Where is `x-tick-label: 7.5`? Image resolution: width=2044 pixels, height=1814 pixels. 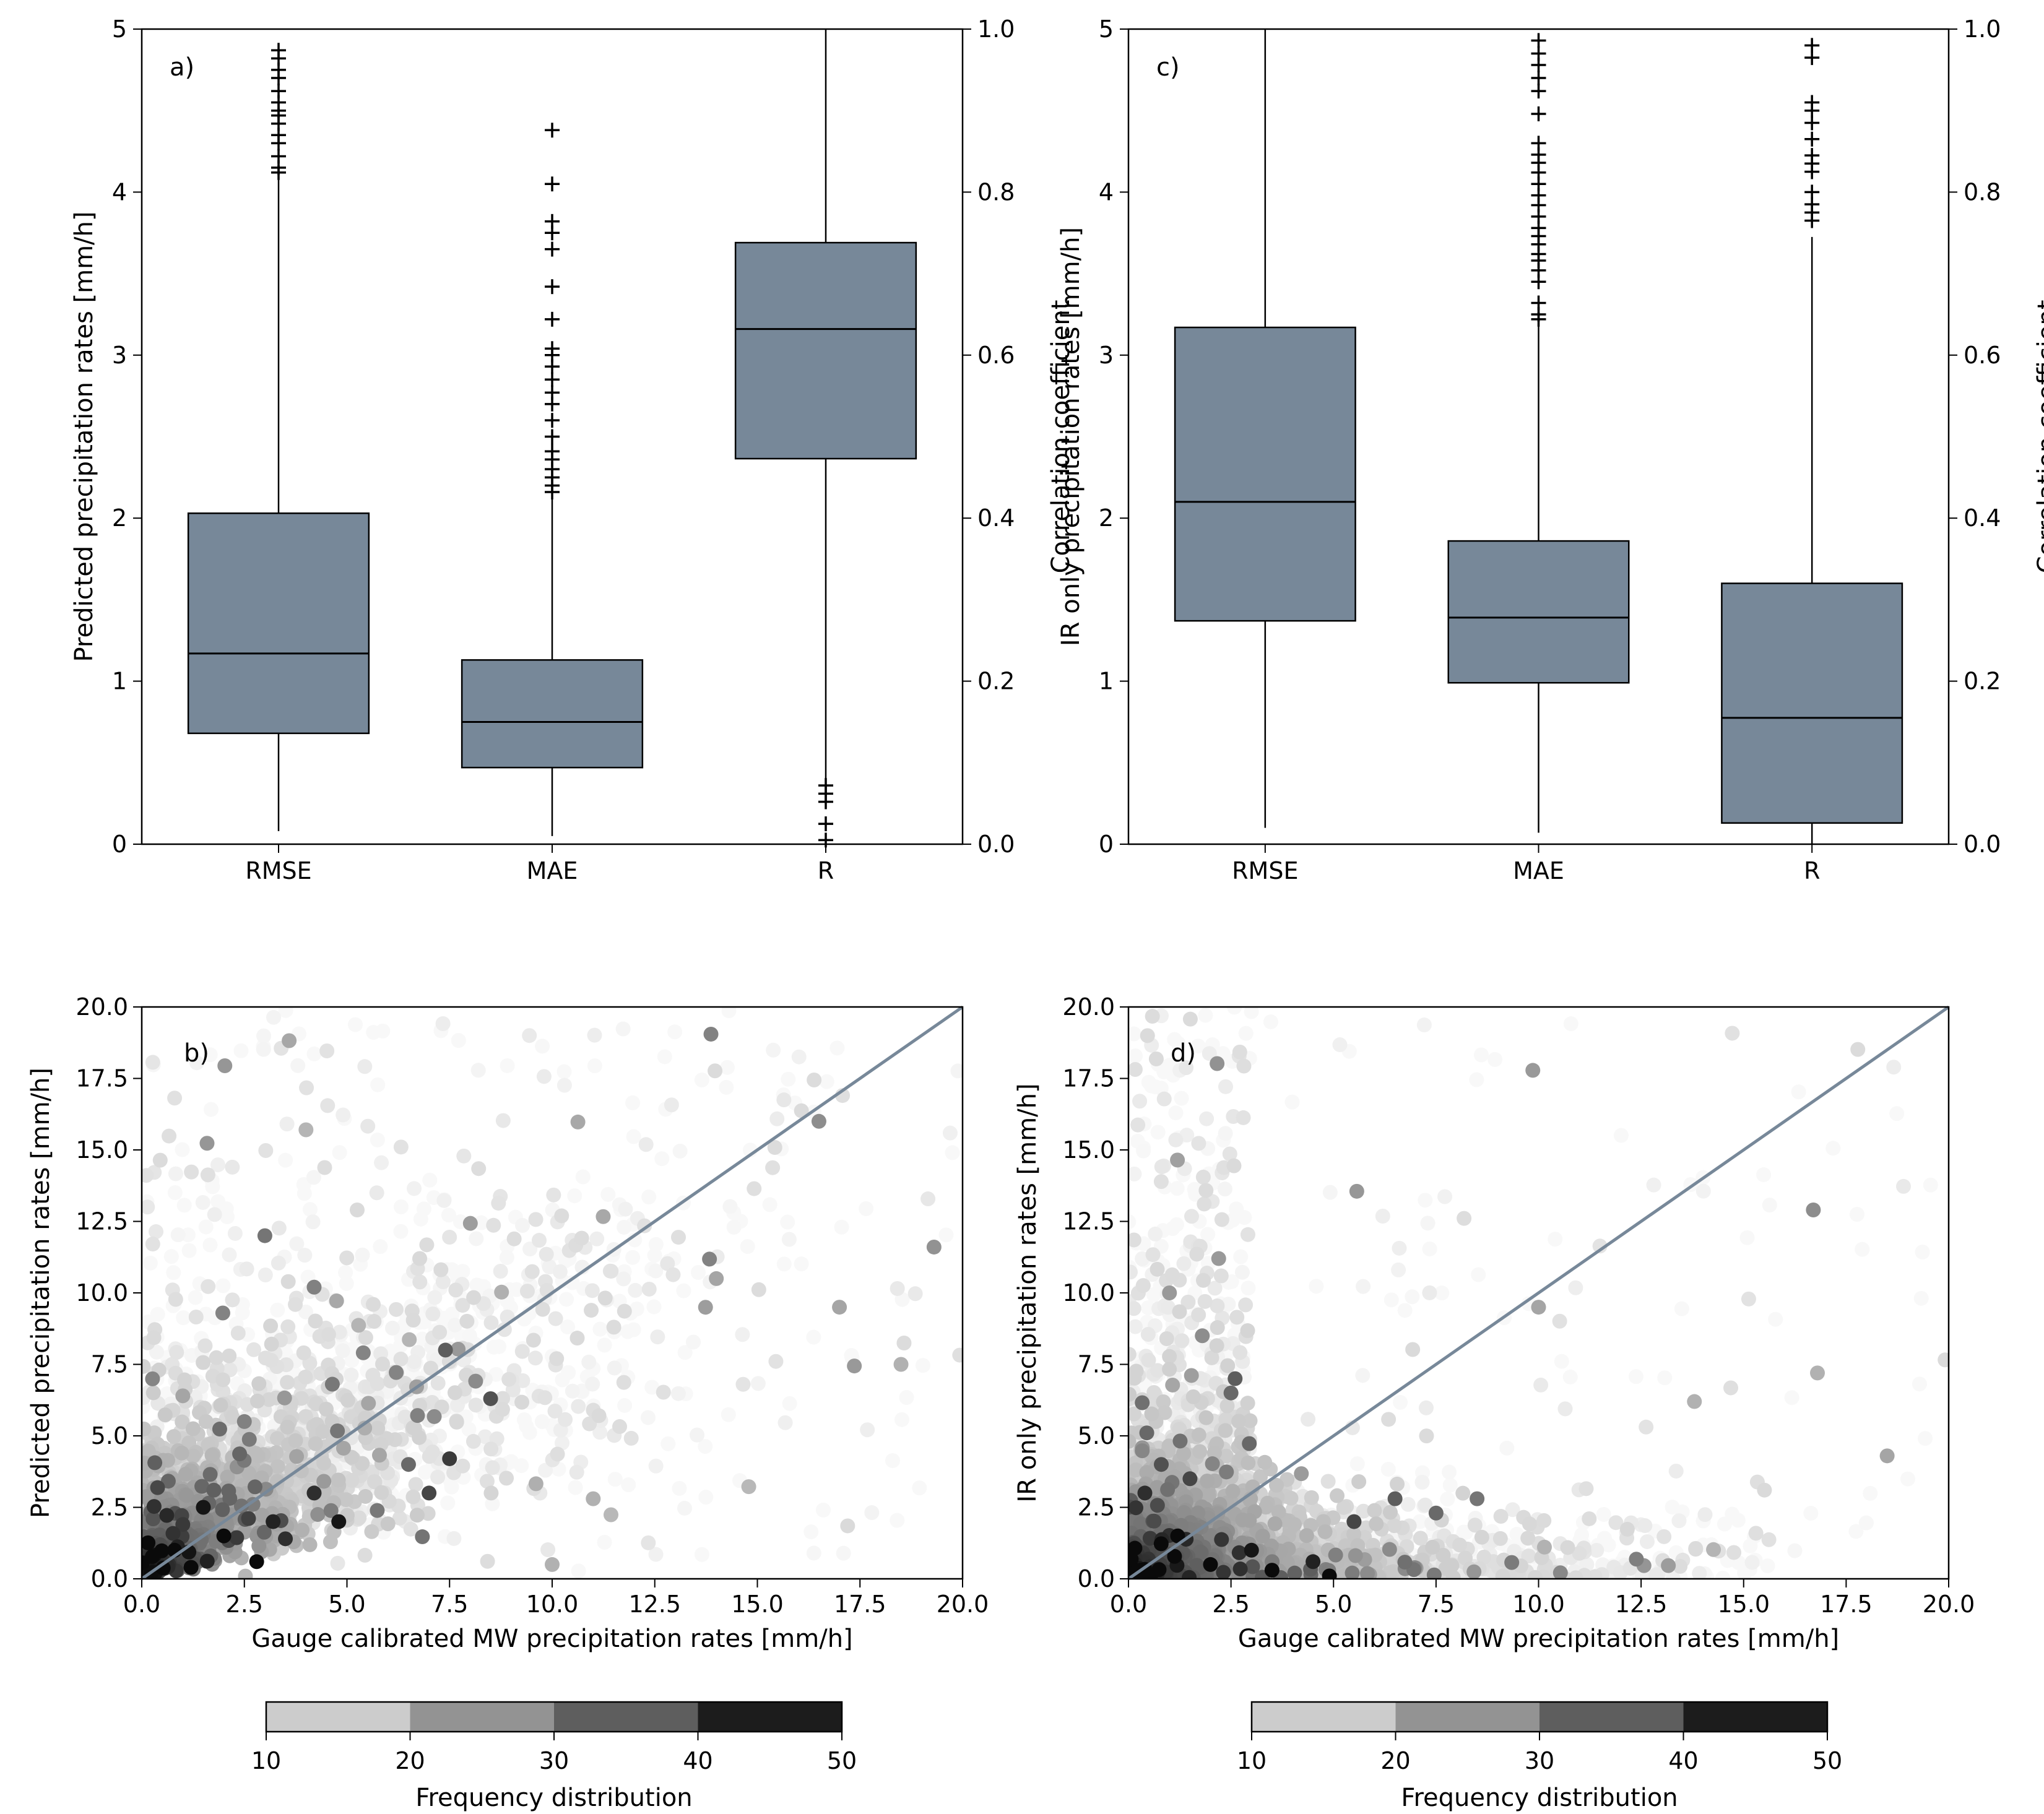
x-tick-label: 7.5 is located at coordinates (449, 1604).